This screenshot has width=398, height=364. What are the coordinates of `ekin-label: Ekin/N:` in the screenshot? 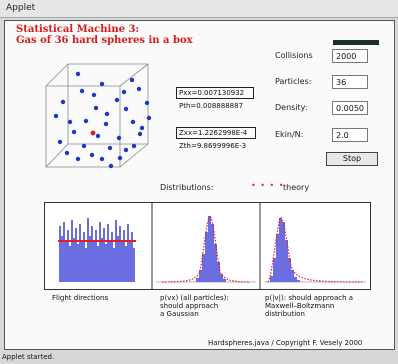 It's located at (289, 134).